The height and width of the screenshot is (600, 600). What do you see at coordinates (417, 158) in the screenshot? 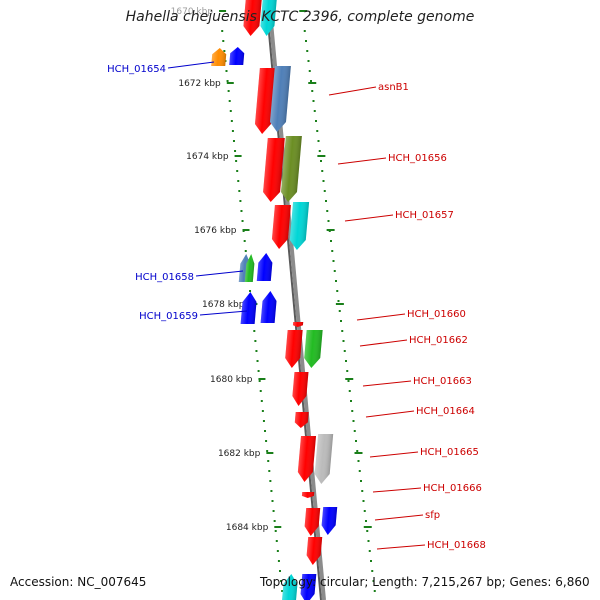
I see `gene-label-plus: HCH_01656` at bounding box center [417, 158].